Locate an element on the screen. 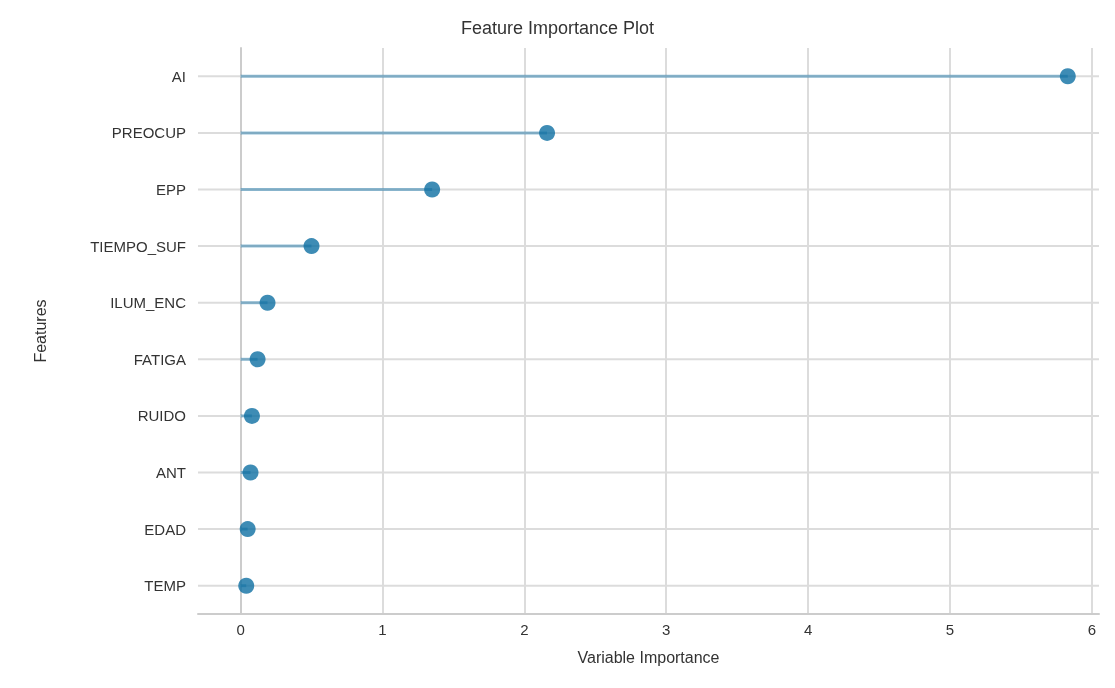 The width and height of the screenshot is (1115, 688). y-tick-label: TEMP is located at coordinates (165, 586).